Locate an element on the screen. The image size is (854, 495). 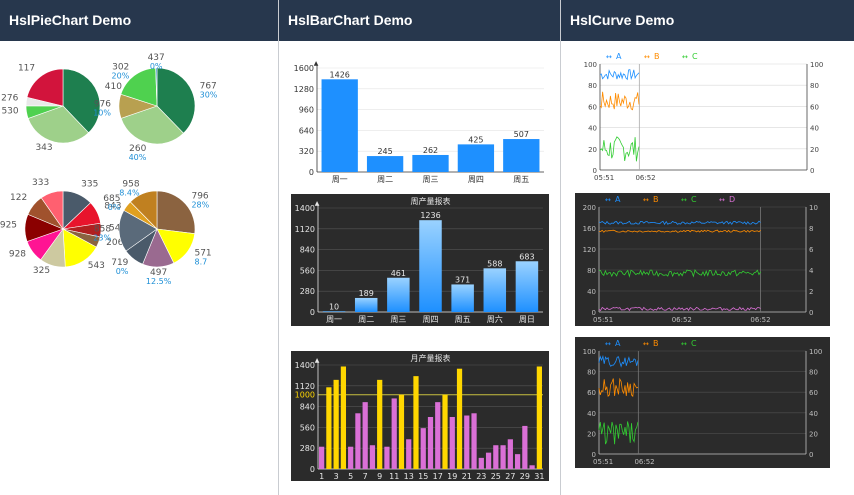
bar3-ytick-7: 0 is located at coordinates (312, 469).